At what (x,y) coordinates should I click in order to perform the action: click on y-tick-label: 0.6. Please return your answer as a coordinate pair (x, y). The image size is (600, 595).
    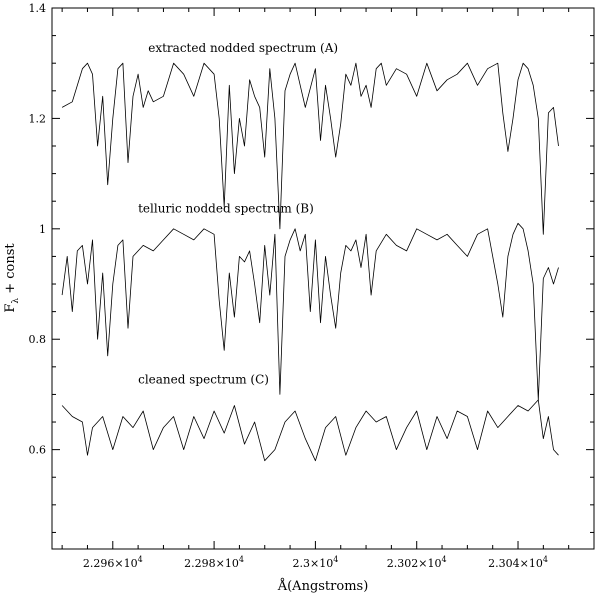
    Looking at the image, I should click on (38, 450).